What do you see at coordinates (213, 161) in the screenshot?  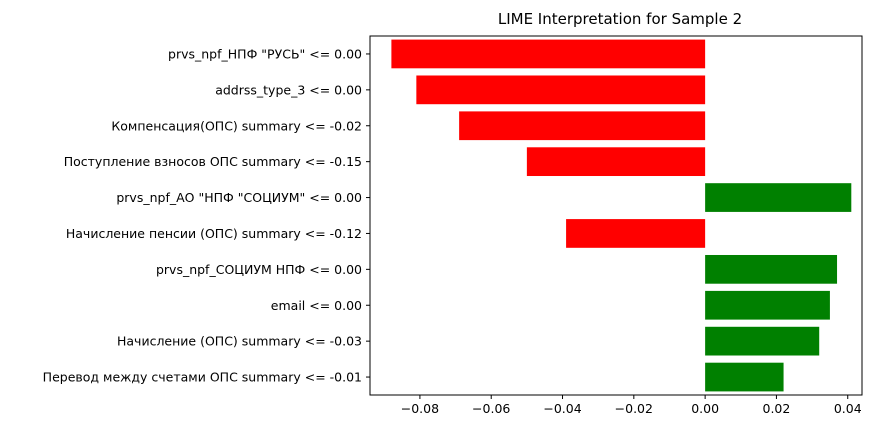 I see `y-tick-label: Поступление взносов ОПС summary <= -0.15` at bounding box center [213, 161].